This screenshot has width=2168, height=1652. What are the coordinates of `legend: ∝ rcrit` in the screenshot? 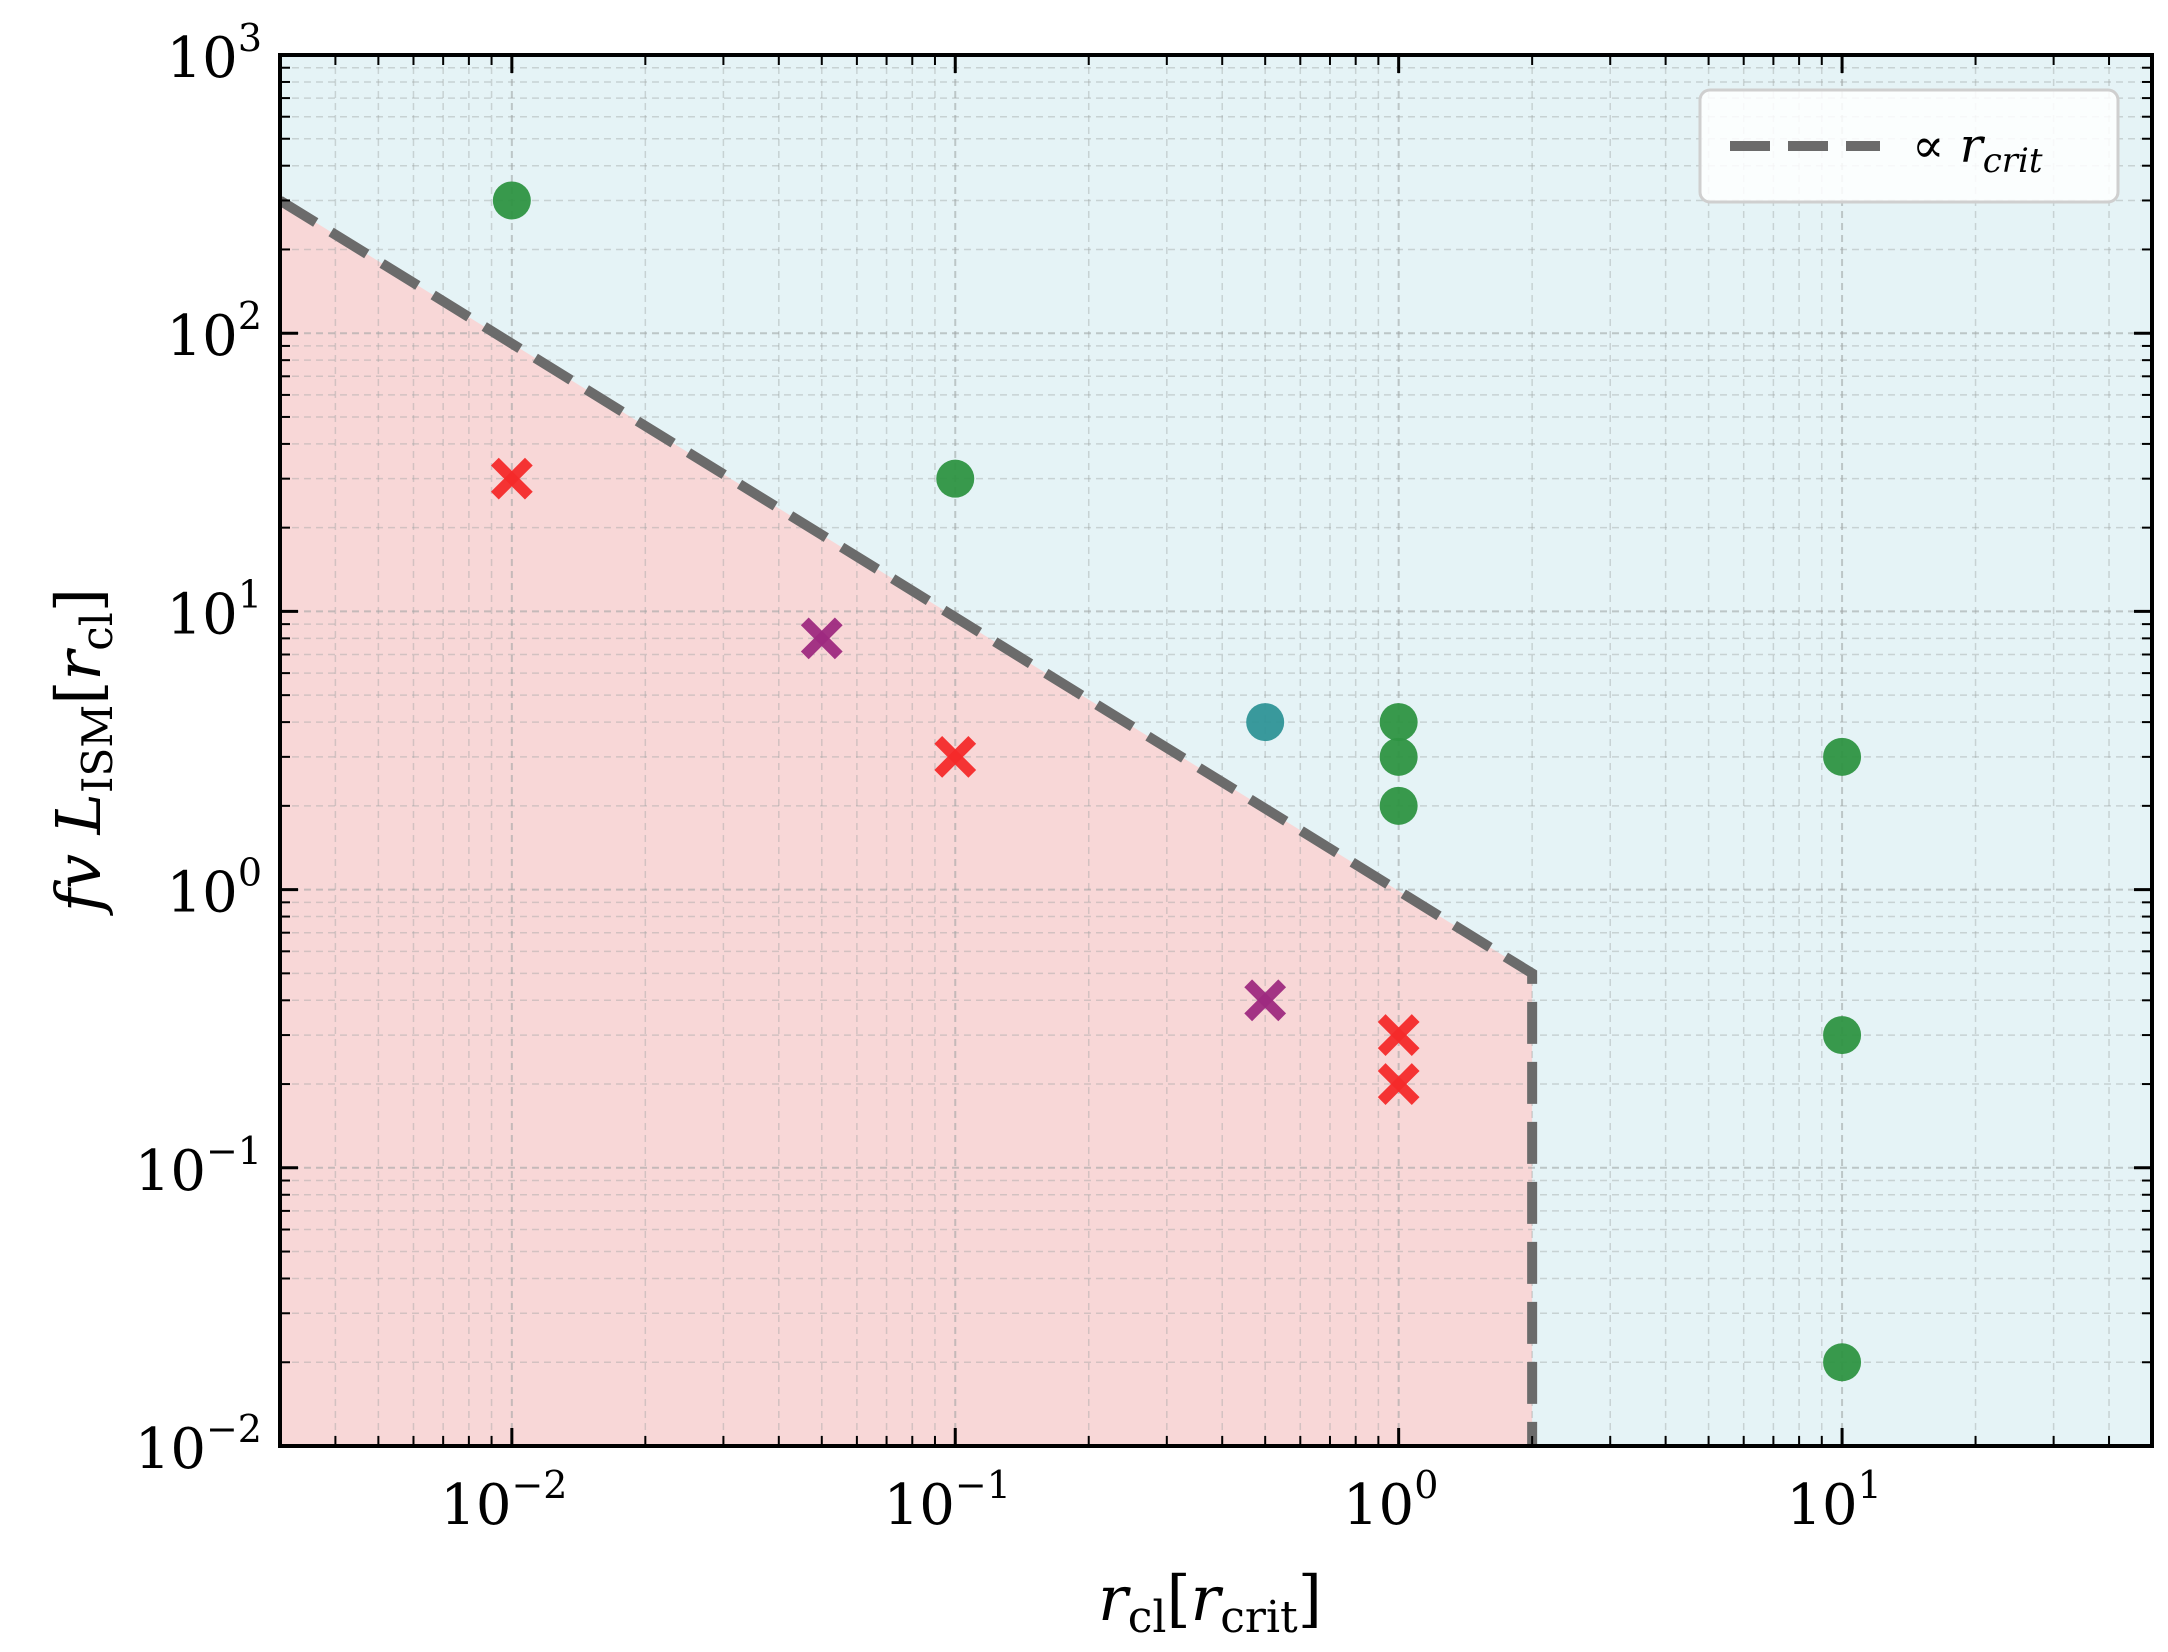 It's located at (1909, 146).